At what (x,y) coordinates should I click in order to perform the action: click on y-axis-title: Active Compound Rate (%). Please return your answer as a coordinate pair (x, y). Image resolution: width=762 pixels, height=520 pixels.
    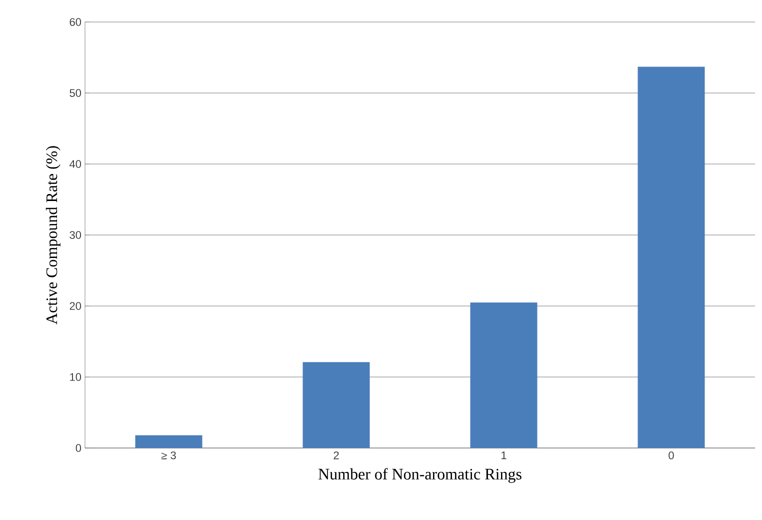
    Looking at the image, I should click on (53, 235).